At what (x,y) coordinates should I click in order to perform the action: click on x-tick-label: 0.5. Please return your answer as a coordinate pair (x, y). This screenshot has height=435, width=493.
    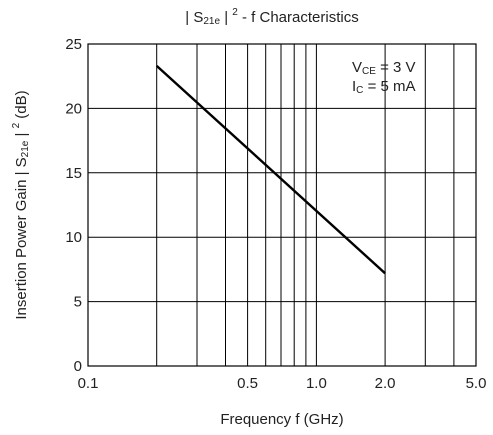
    Looking at the image, I should click on (247, 383).